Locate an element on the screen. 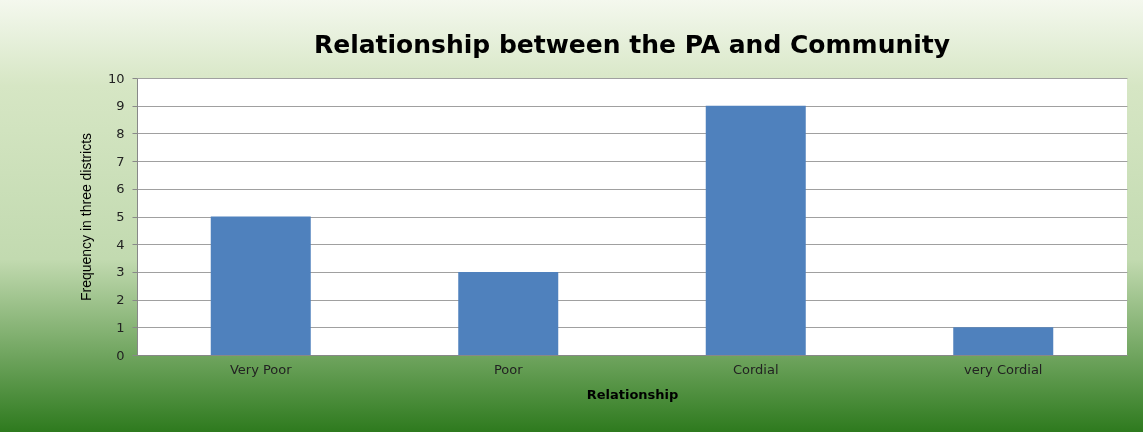  x-tick-label: very Cordial is located at coordinates (1003, 369).